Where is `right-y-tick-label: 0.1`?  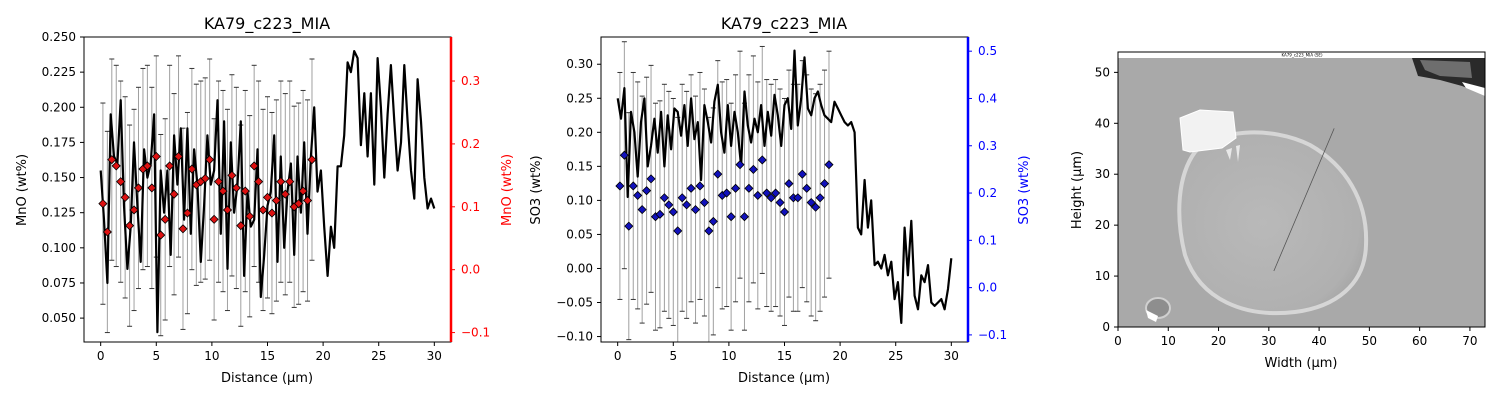
right-y-tick-label: 0.1 is located at coordinates (987, 240).